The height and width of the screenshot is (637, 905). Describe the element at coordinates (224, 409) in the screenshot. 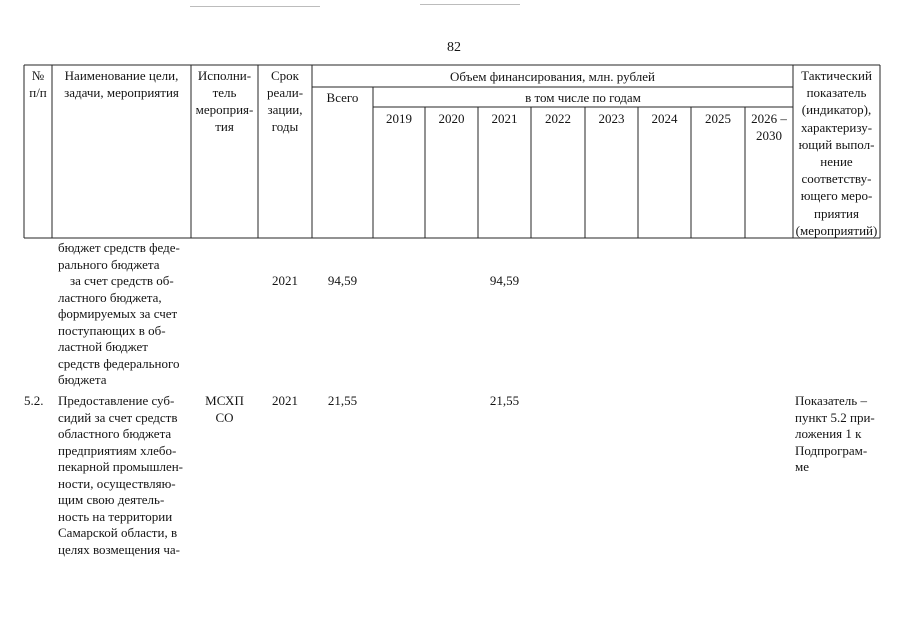

I see `row-2-executor: МСХП СО` at that location.